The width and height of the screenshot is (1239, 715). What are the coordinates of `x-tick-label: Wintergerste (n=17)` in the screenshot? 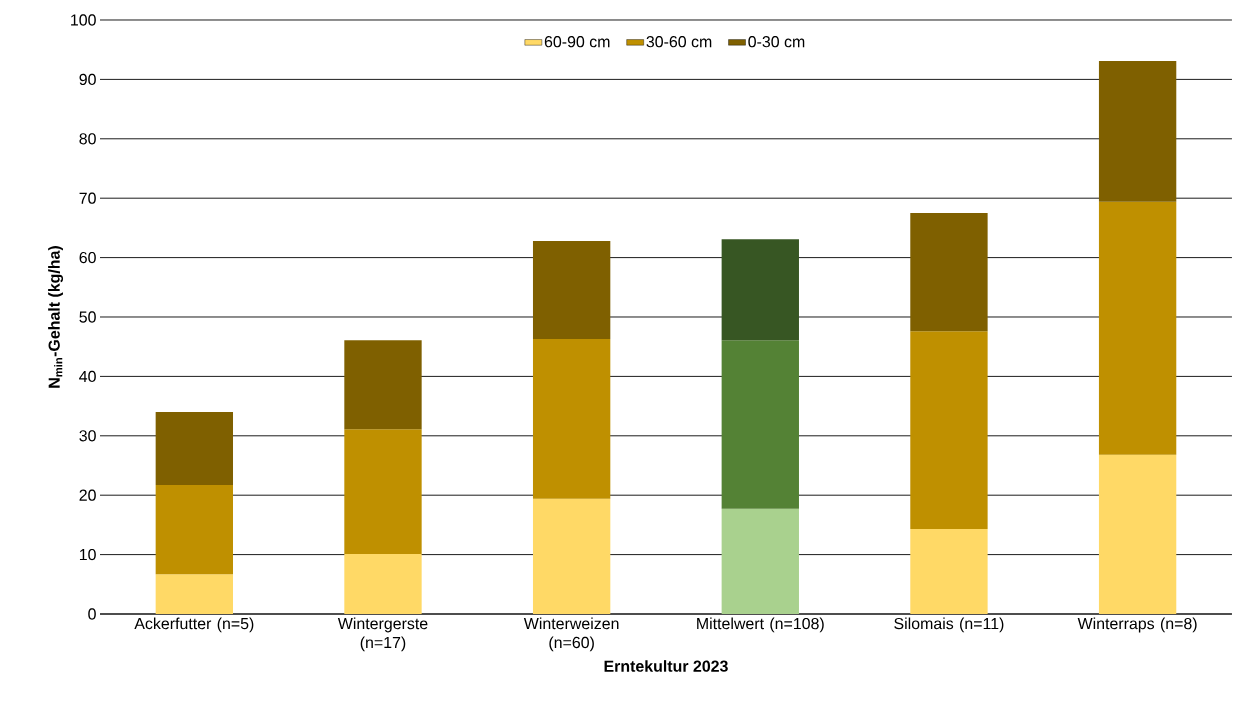 It's located at (382, 634).